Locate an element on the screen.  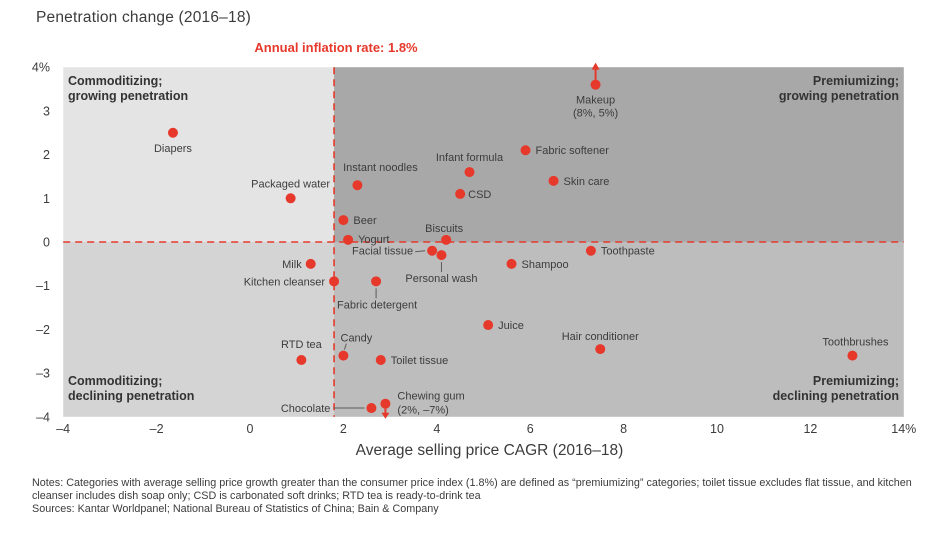
data-point-skin-care: Skin care is located at coordinates (578, 181).